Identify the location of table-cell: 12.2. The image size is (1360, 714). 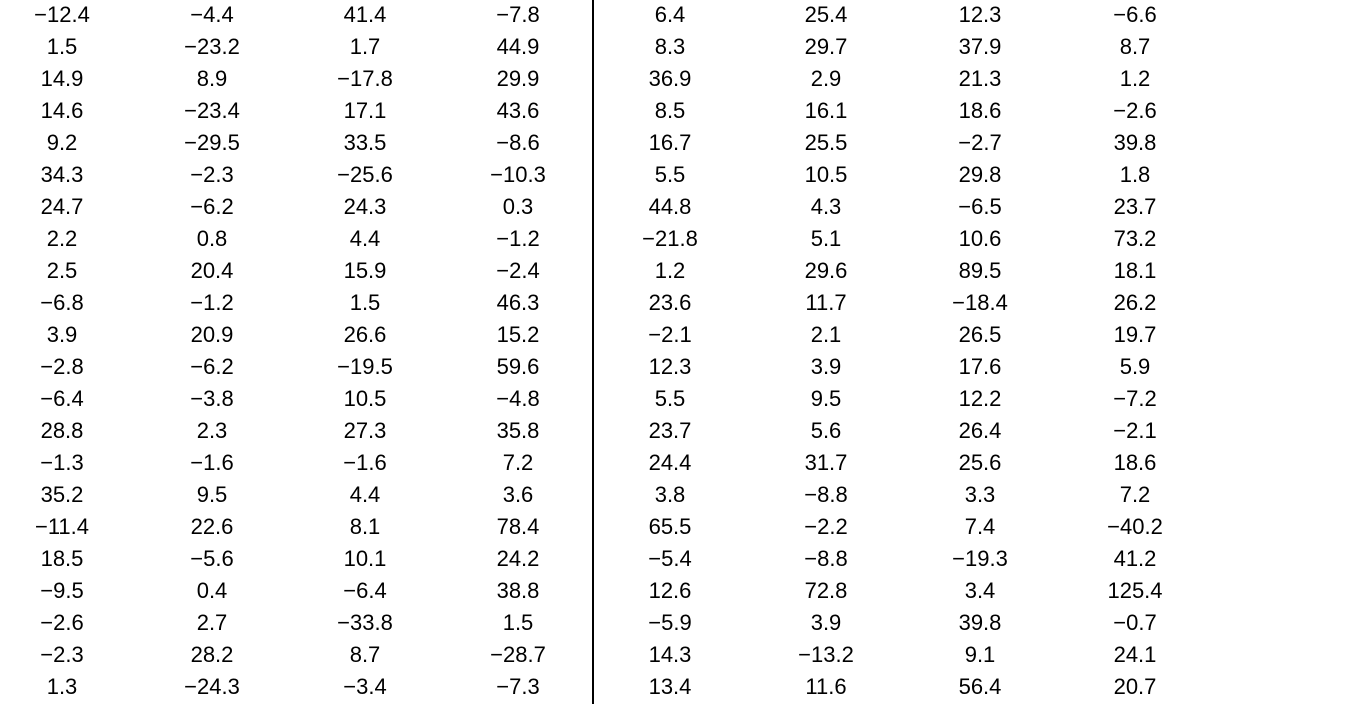
(980, 398).